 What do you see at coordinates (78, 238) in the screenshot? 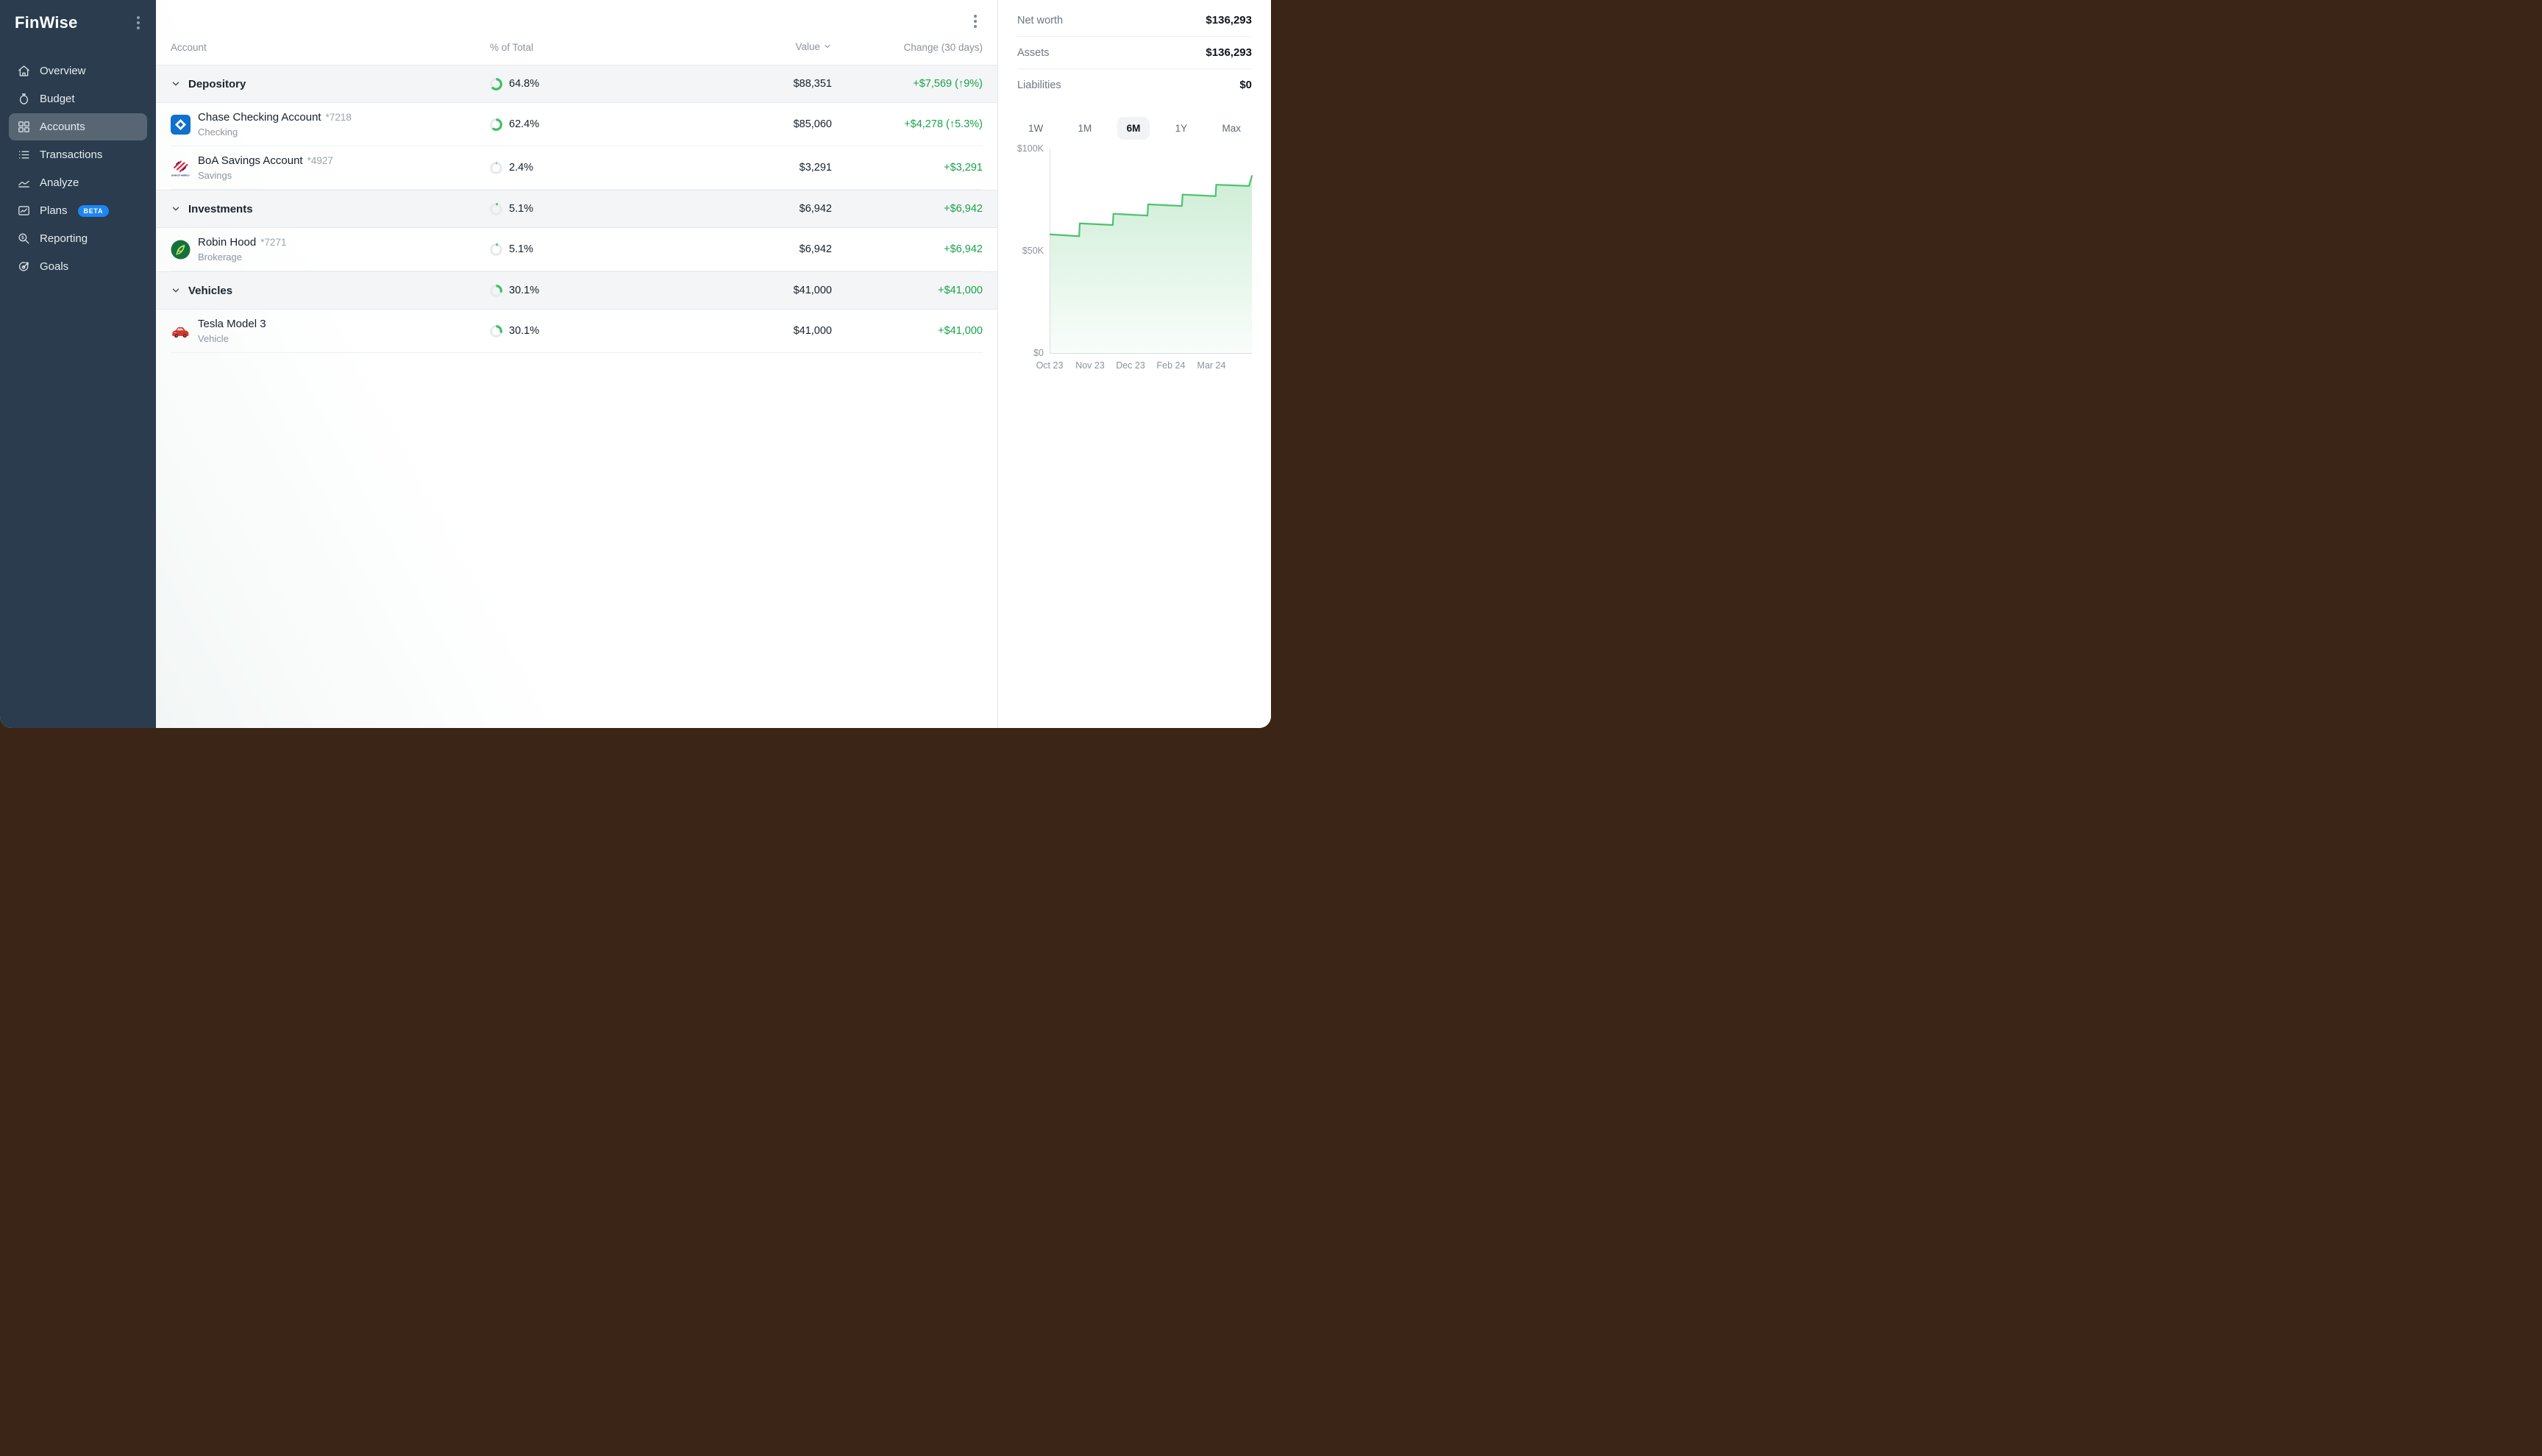
I see `sidebar-item-reporting: $ Reporting` at bounding box center [78, 238].